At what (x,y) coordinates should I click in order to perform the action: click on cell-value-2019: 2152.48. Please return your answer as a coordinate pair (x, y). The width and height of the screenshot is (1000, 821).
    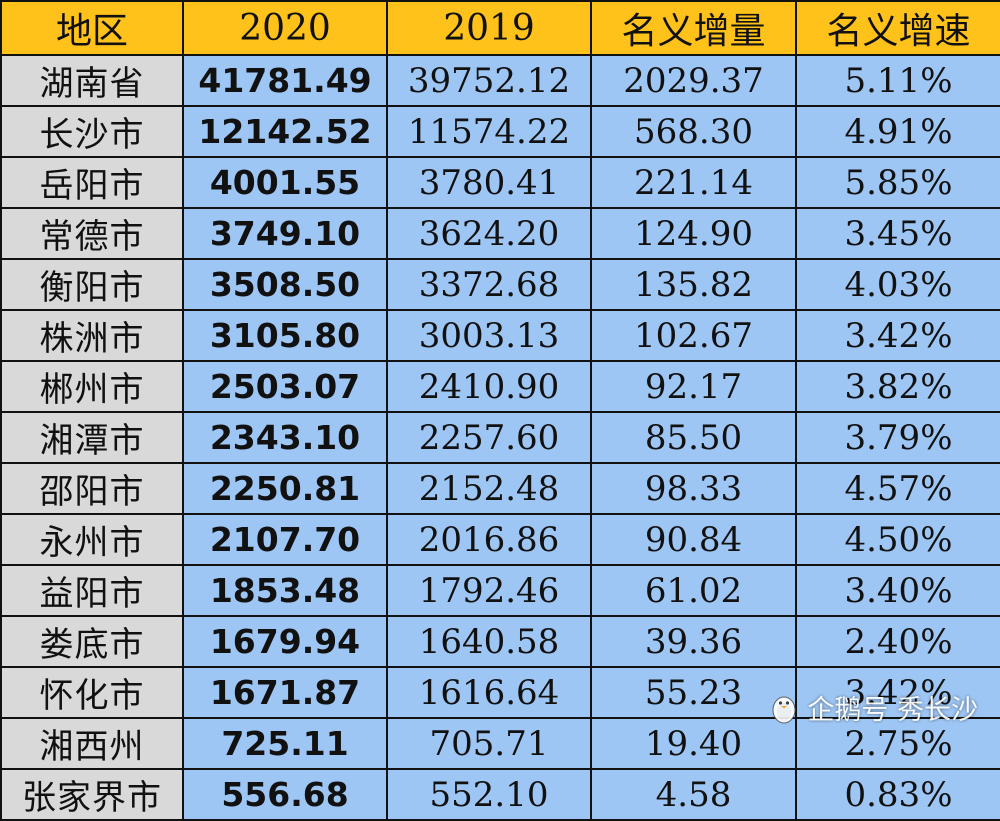
    Looking at the image, I should click on (489, 488).